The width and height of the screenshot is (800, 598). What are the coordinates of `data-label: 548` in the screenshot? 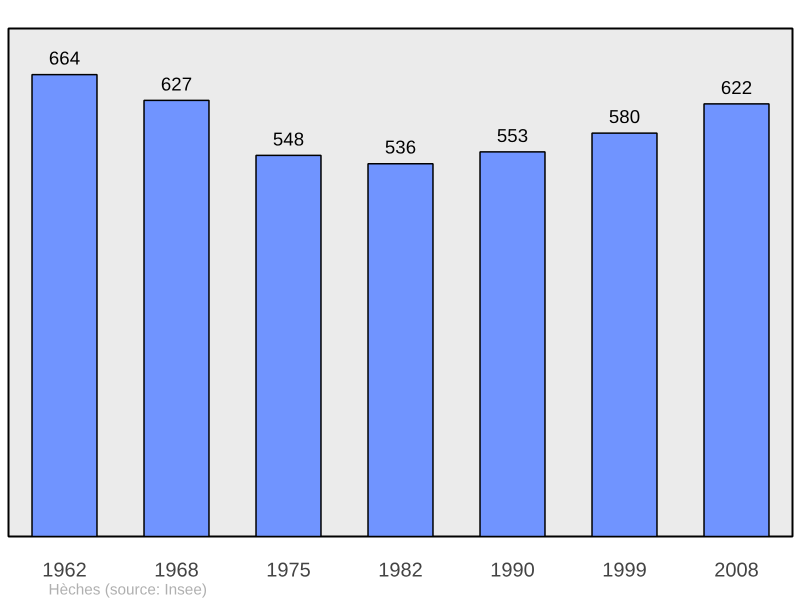 It's located at (288, 139).